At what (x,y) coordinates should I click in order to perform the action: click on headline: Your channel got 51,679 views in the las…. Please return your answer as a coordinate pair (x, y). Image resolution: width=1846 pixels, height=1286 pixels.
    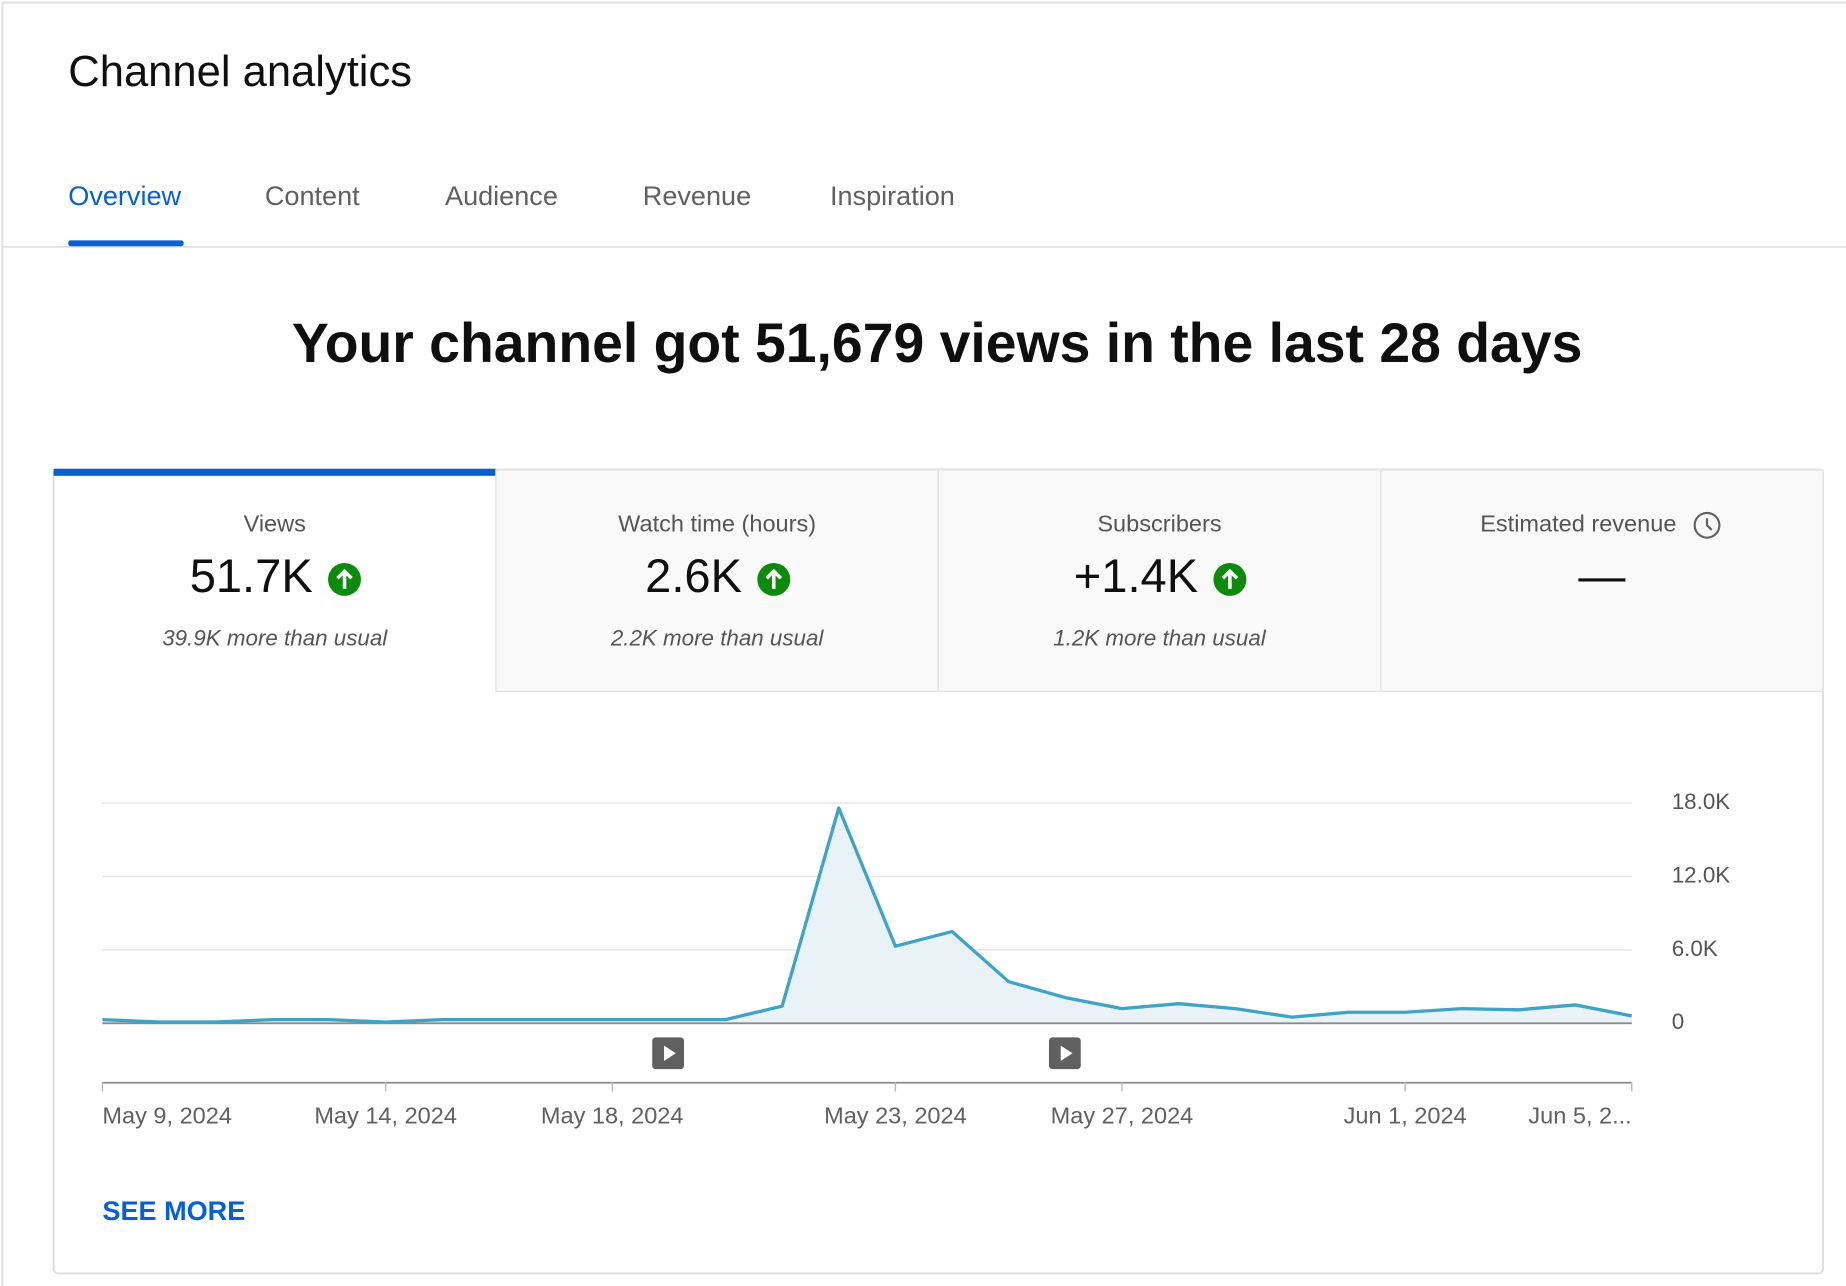
    Looking at the image, I should click on (937, 343).